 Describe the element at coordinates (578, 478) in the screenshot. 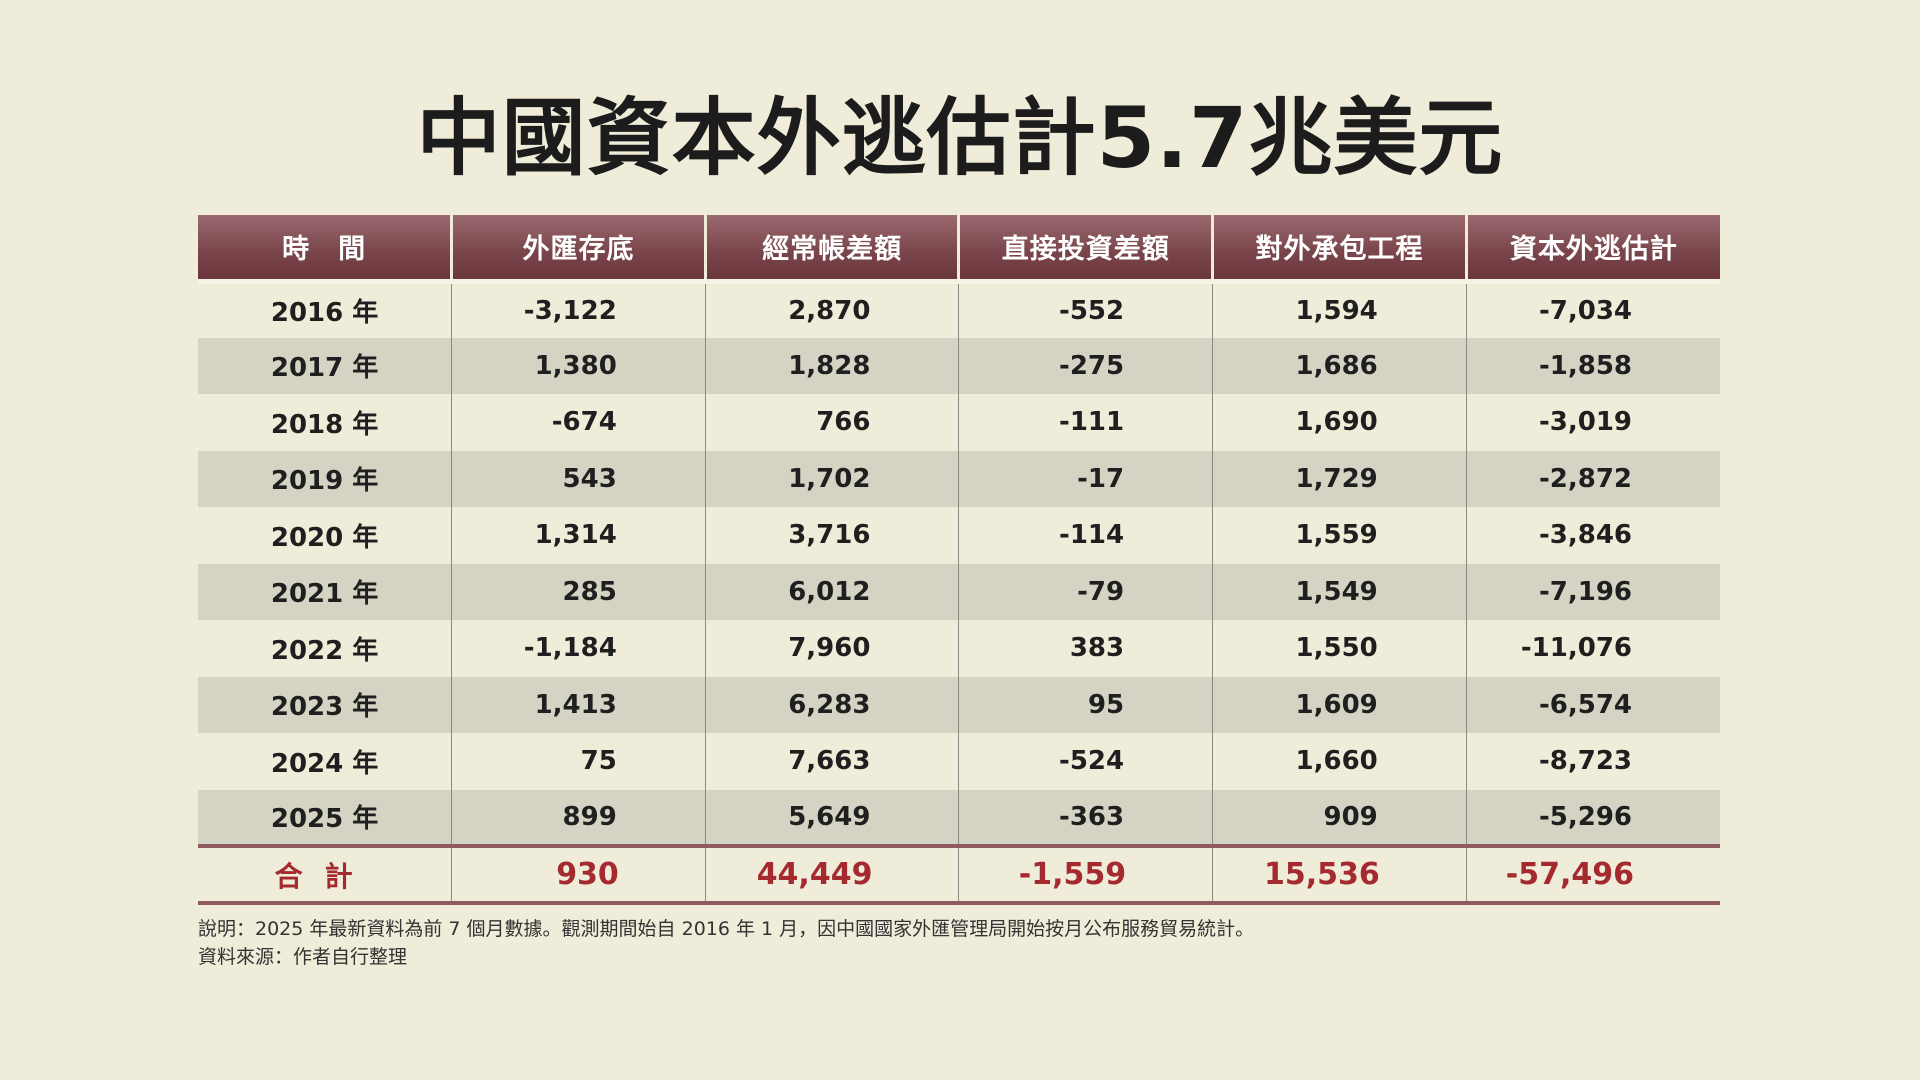

I see `table-cell: 543` at that location.